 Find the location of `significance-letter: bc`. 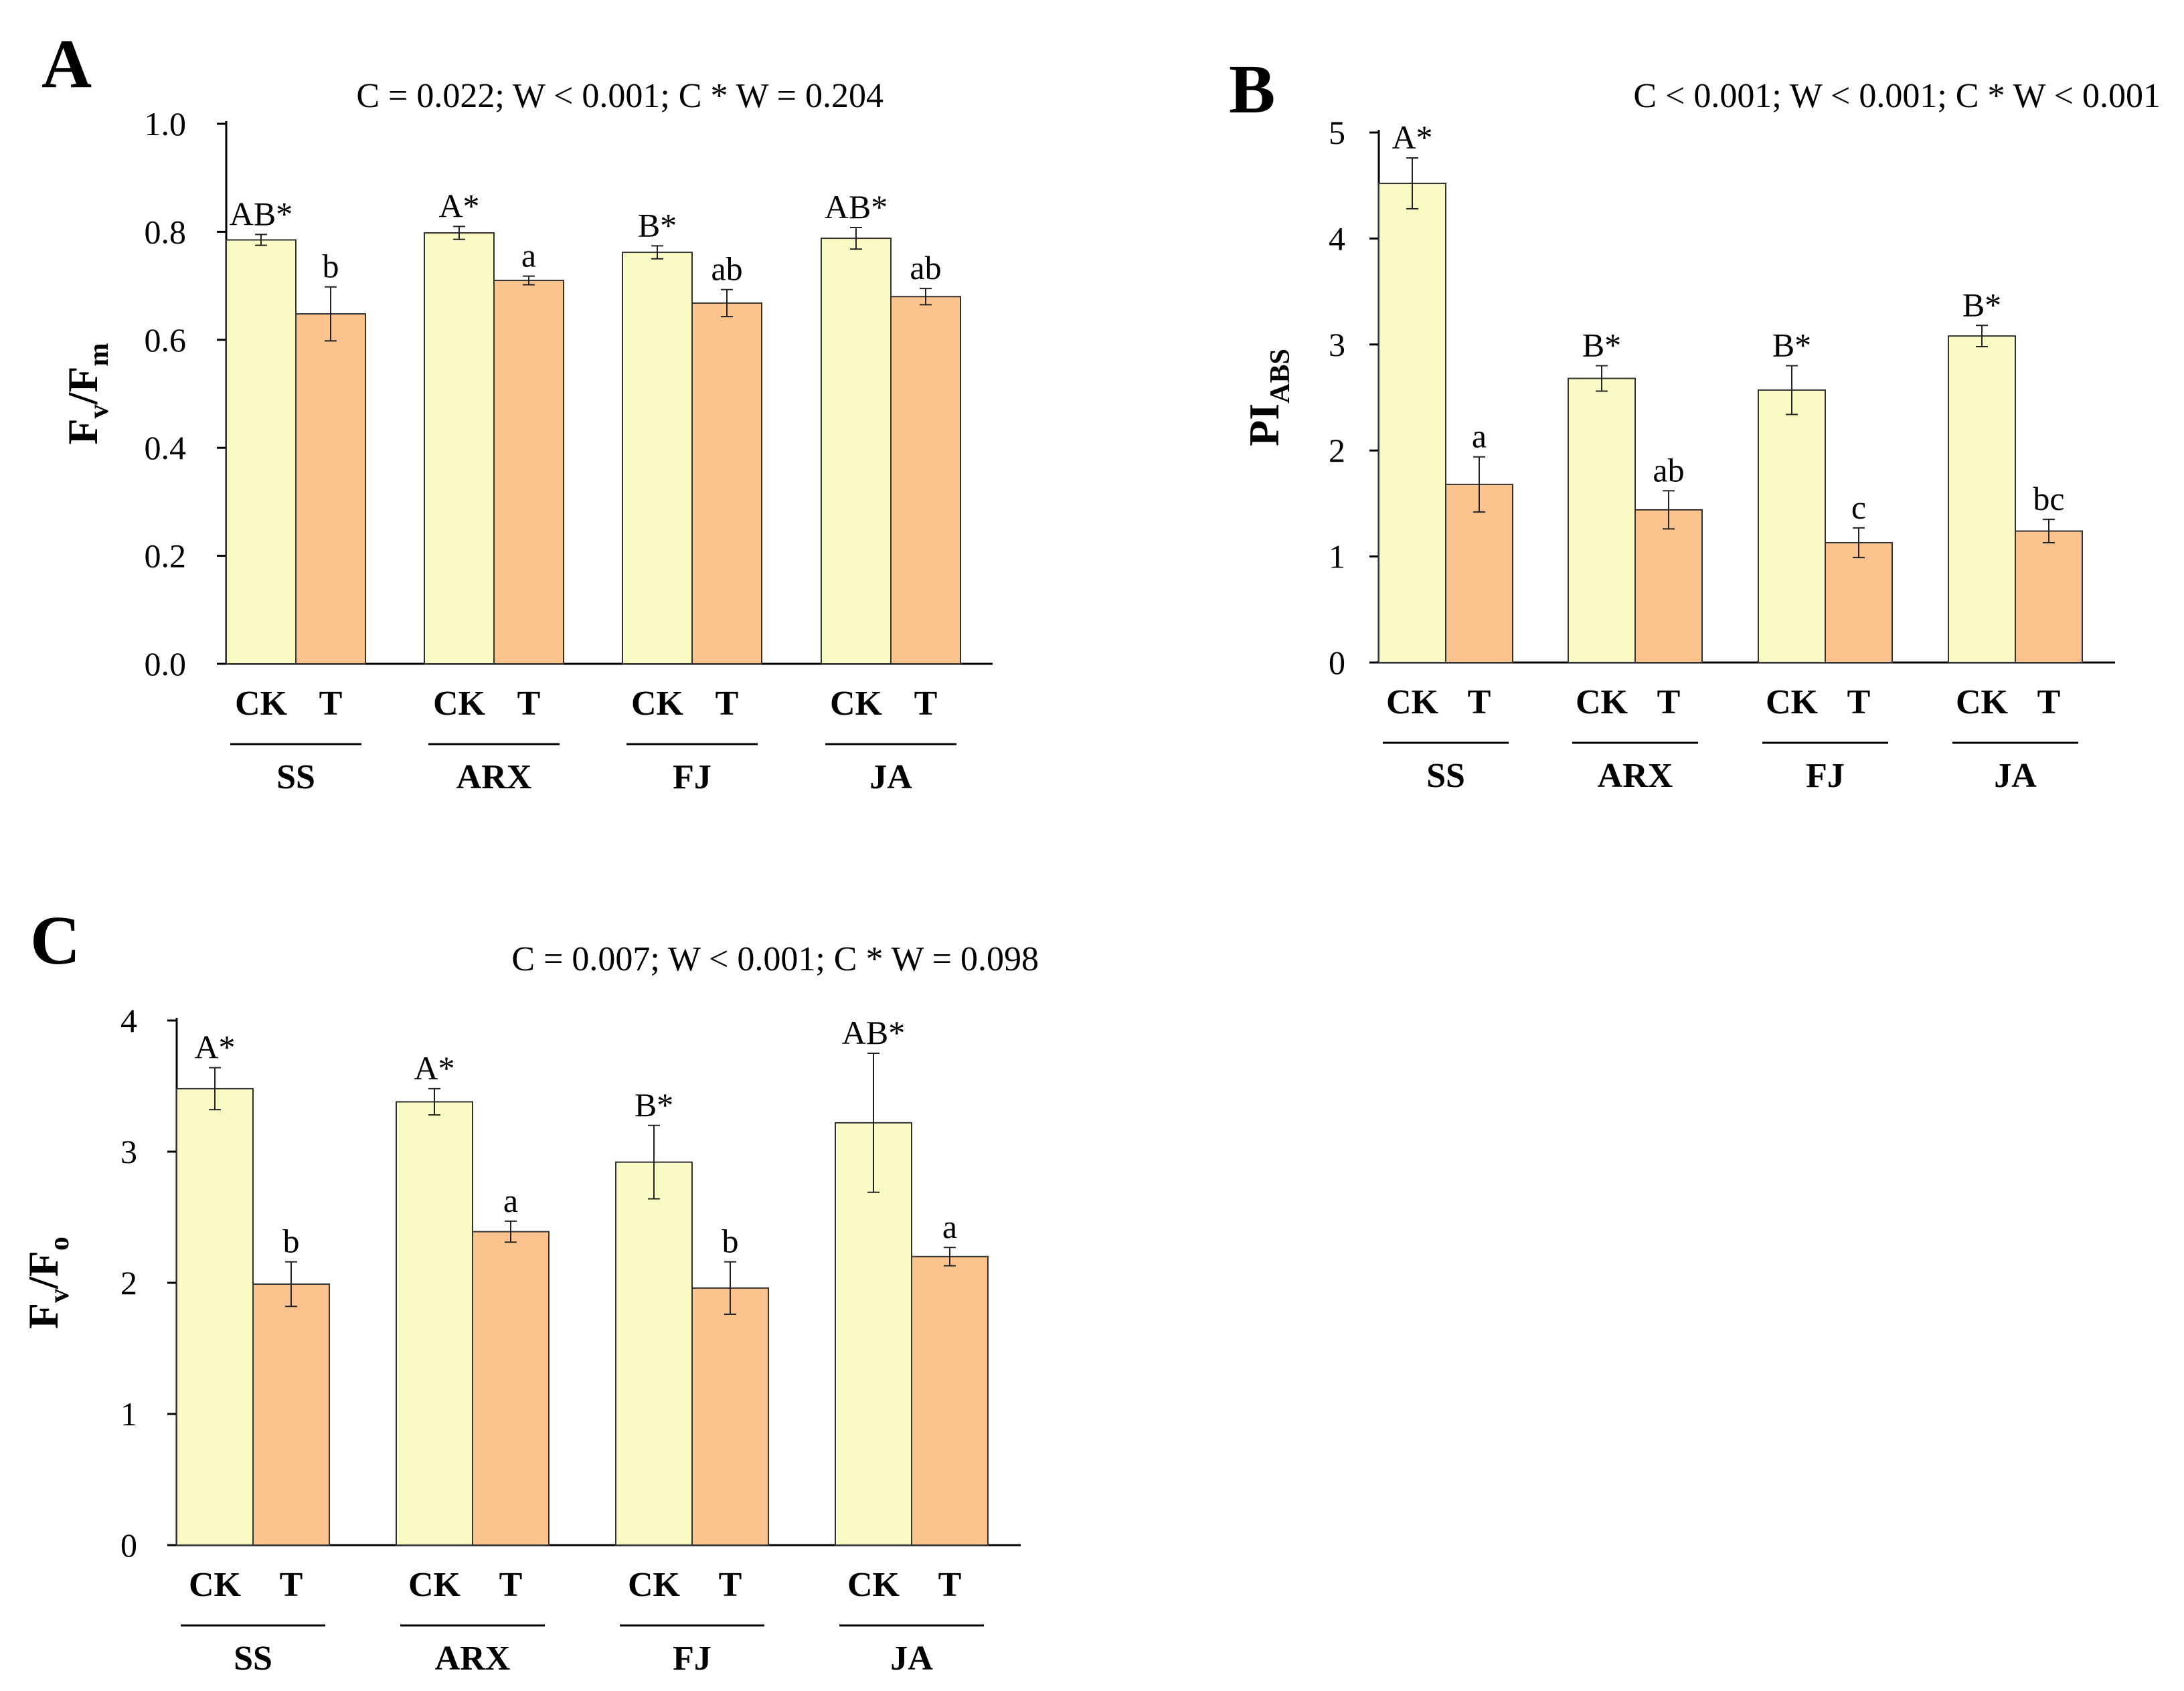

significance-letter: bc is located at coordinates (2048, 499).